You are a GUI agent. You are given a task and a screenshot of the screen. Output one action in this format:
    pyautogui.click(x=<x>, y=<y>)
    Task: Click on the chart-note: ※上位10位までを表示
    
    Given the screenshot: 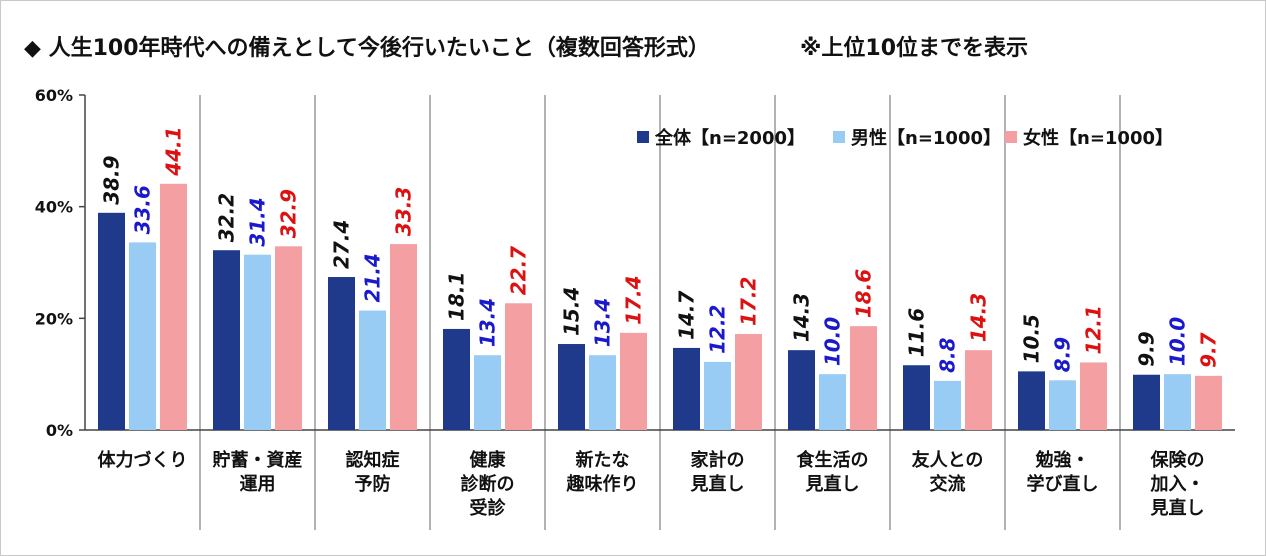 What is the action you would take?
    pyautogui.click(x=914, y=48)
    